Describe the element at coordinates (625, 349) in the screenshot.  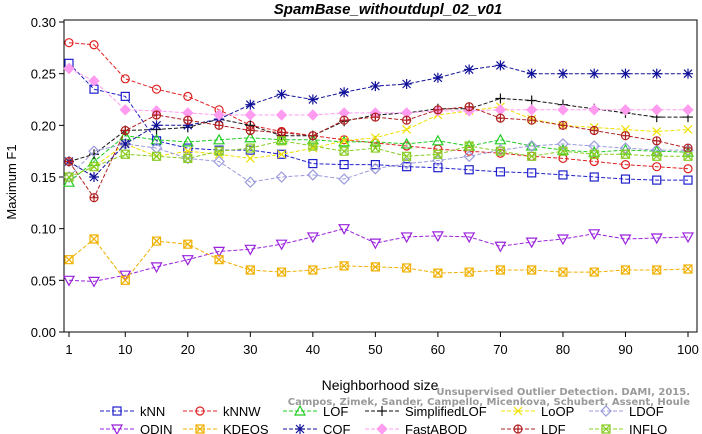
I see `x-tick-label: 90` at that location.